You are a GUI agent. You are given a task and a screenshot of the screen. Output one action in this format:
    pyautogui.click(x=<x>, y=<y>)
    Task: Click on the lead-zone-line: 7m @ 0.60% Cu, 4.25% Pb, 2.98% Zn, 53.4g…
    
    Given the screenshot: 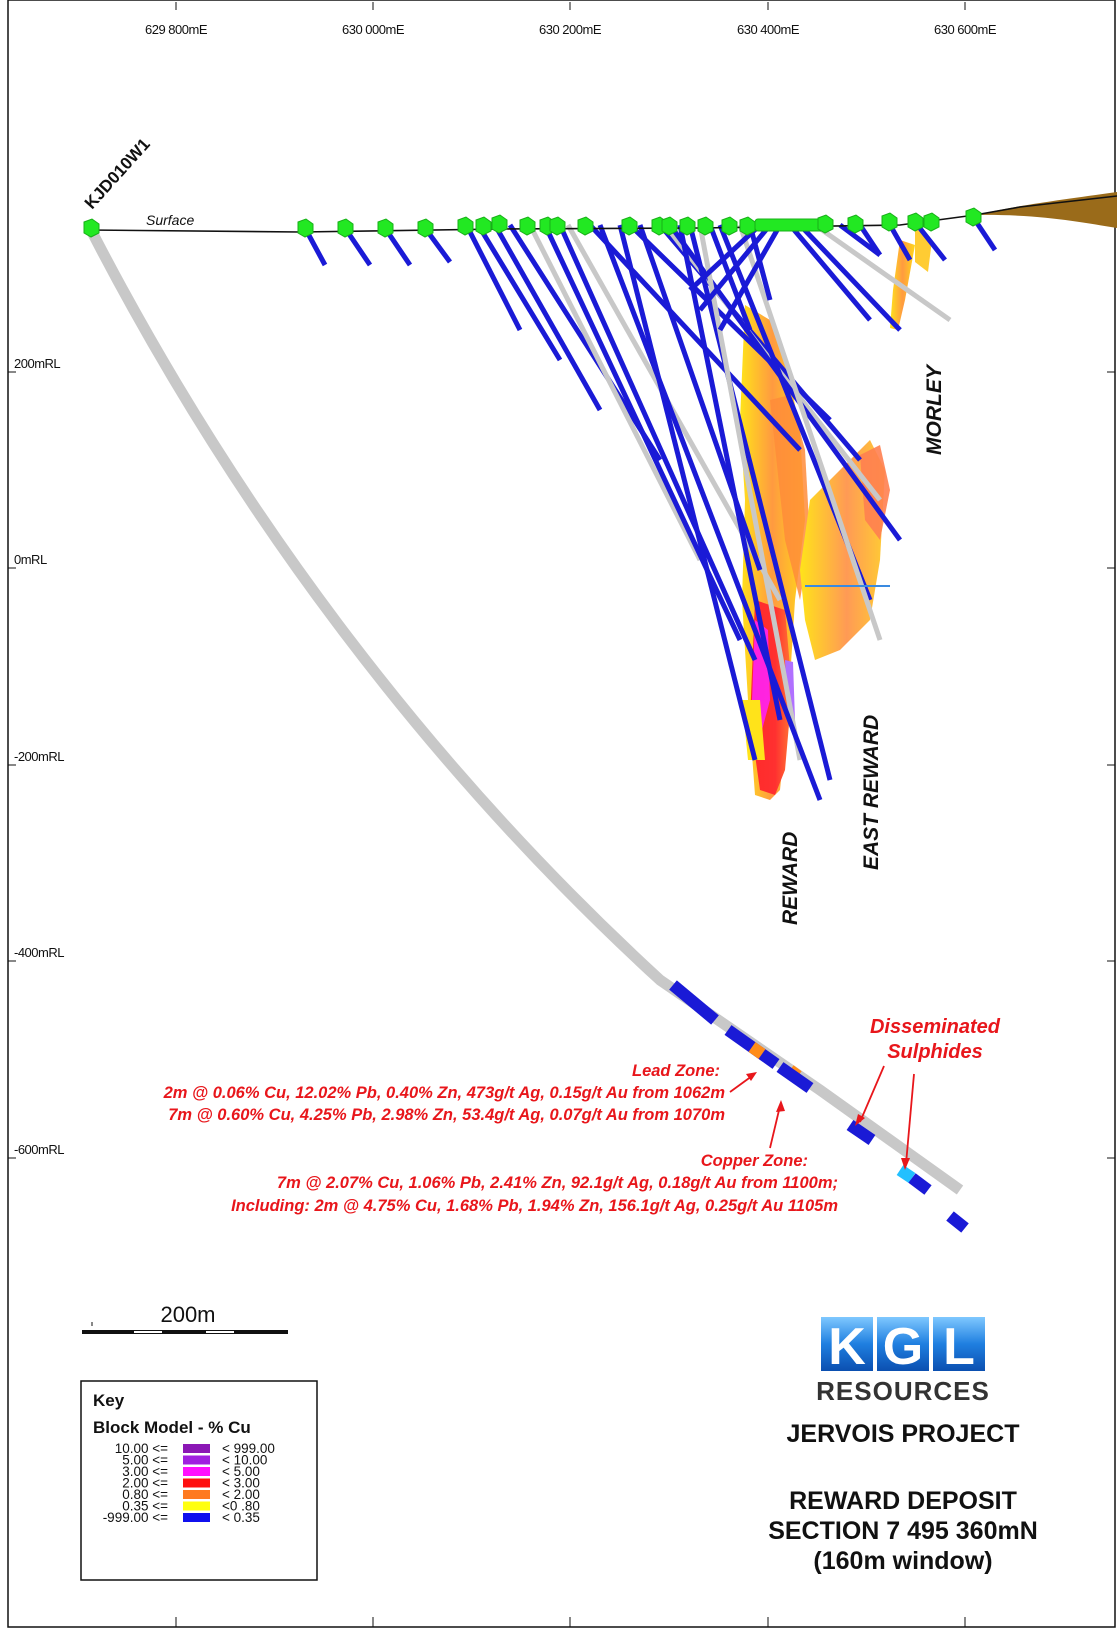 What is the action you would take?
    pyautogui.click(x=446, y=1115)
    